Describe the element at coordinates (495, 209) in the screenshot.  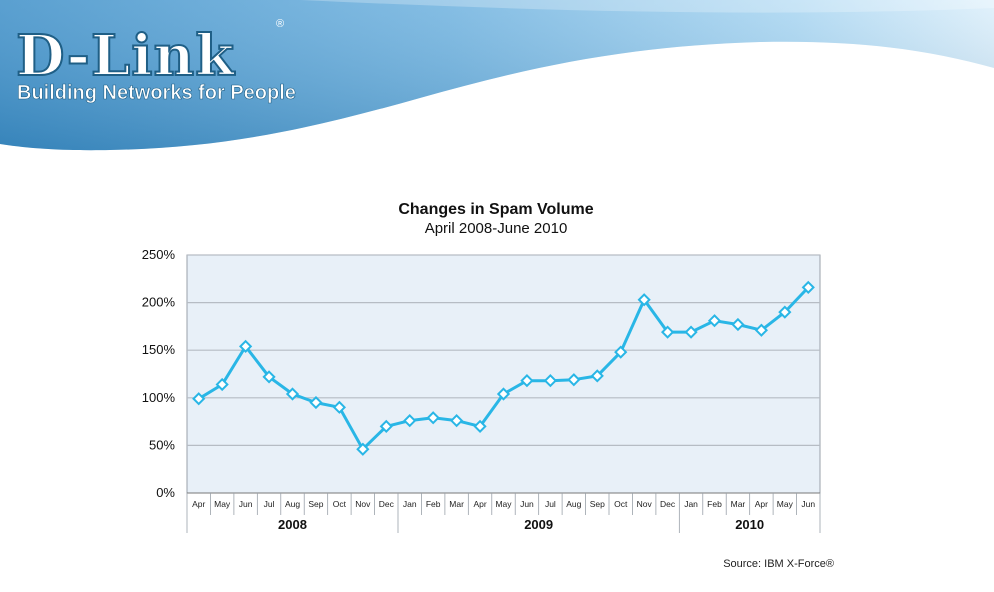
I see `chart-title: Changes in Spam Volume` at that location.